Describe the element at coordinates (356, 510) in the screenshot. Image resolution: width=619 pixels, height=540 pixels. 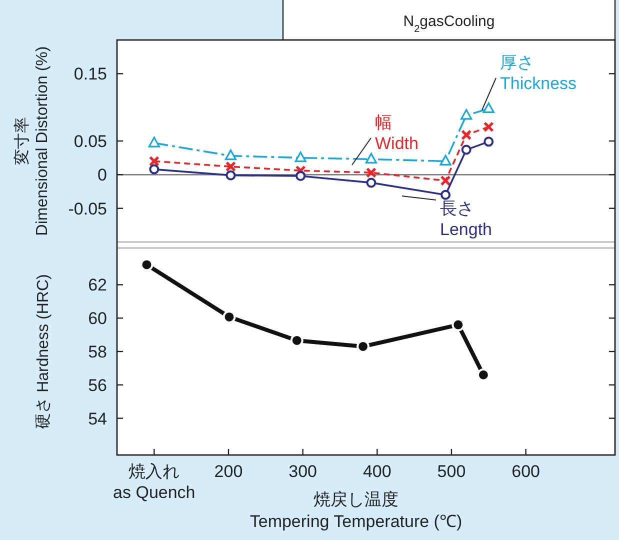
I see `x-axis-title: 焼戻し温度 Tempering Temperature (℃)` at that location.